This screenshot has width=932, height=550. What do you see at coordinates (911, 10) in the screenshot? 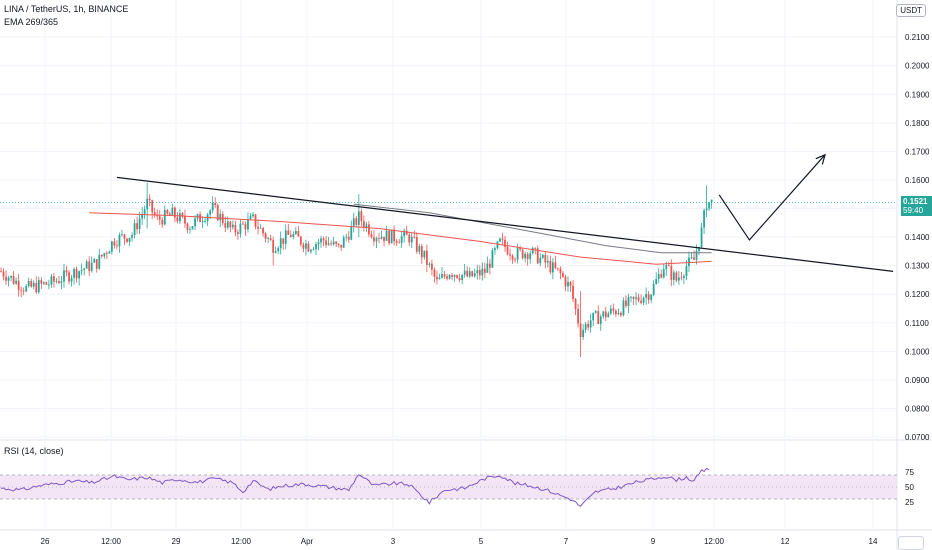
I see `currency-badge: USDT` at bounding box center [911, 10].